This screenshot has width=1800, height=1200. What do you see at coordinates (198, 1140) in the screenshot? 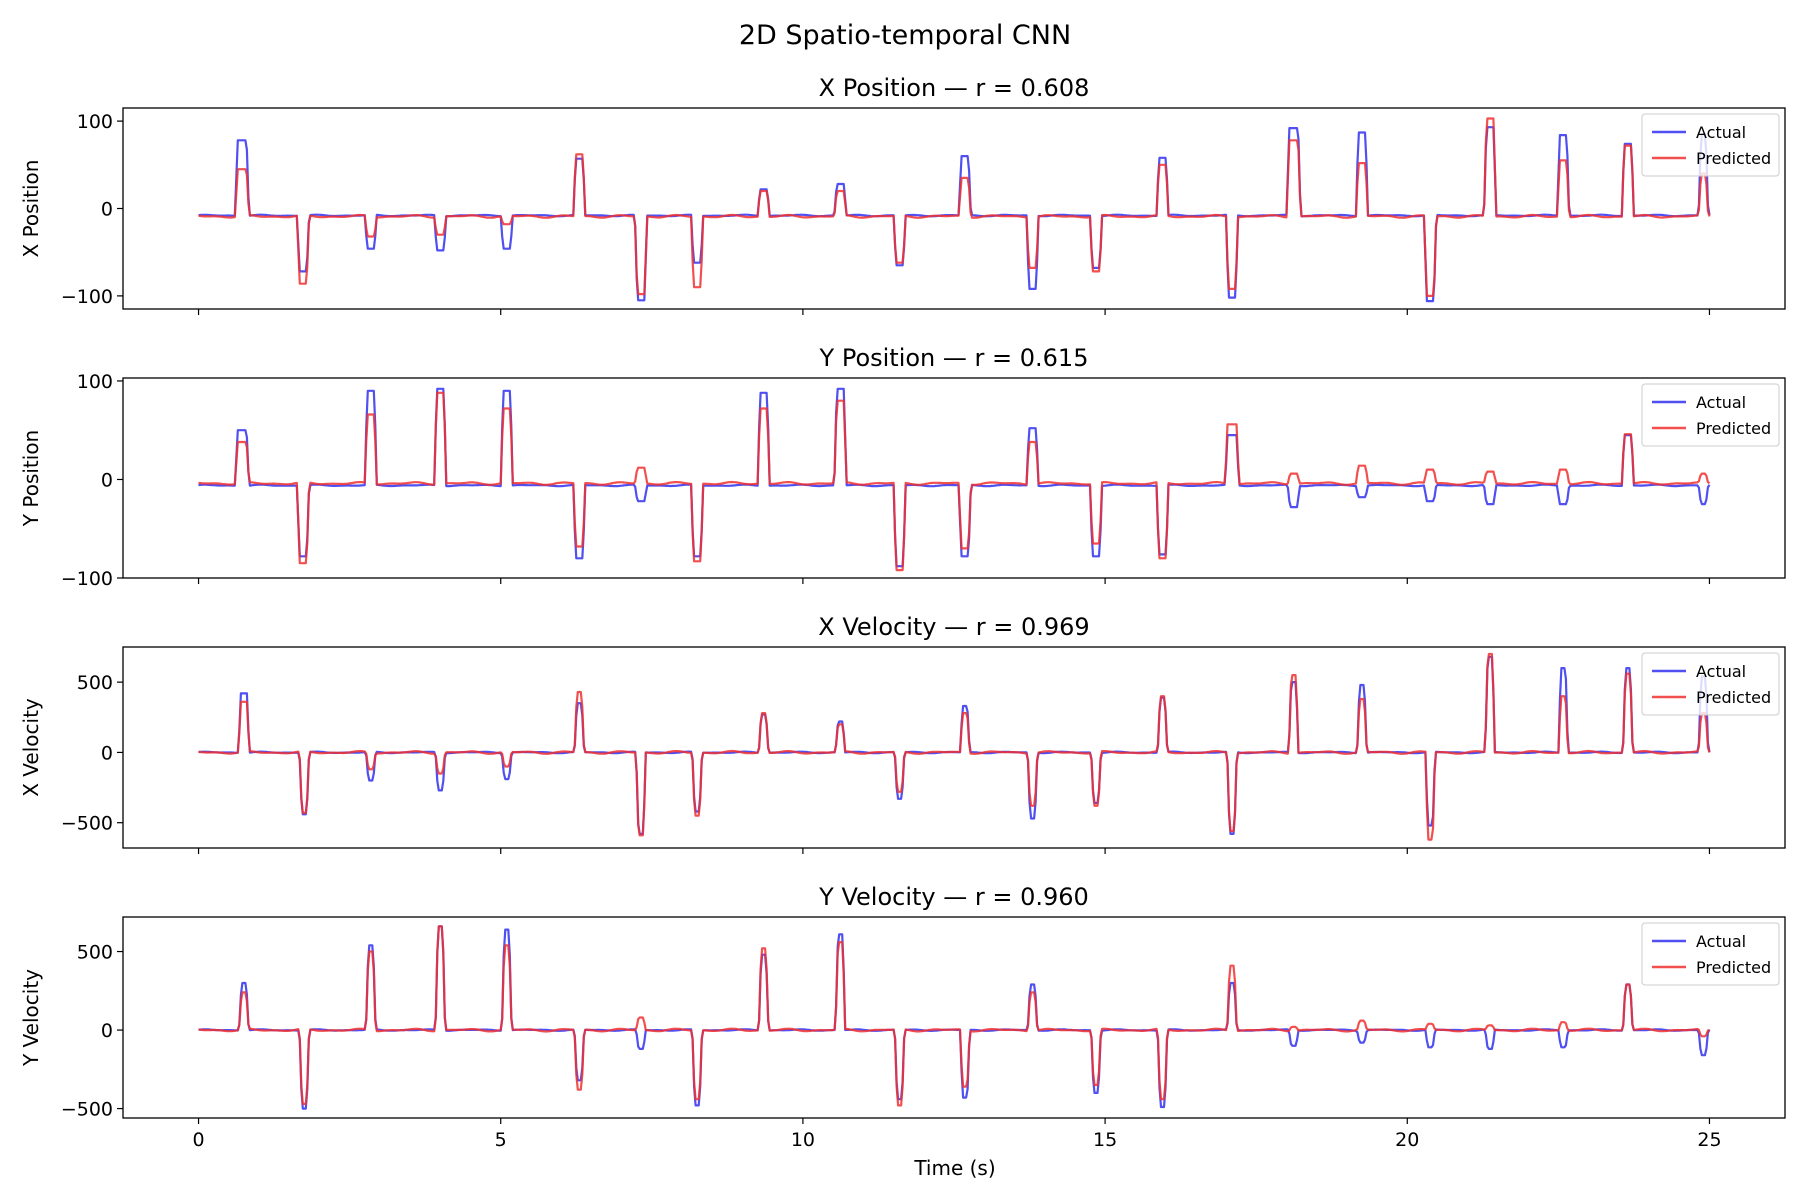
I see `x-tick-label: 0` at bounding box center [198, 1140].